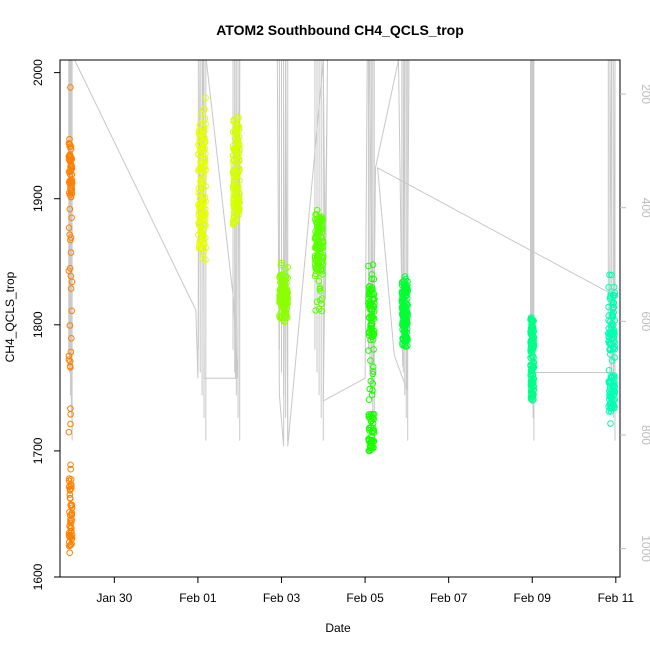 The image size is (650, 650). I want to click on x-tick-label: Feb 11, so click(616, 598).